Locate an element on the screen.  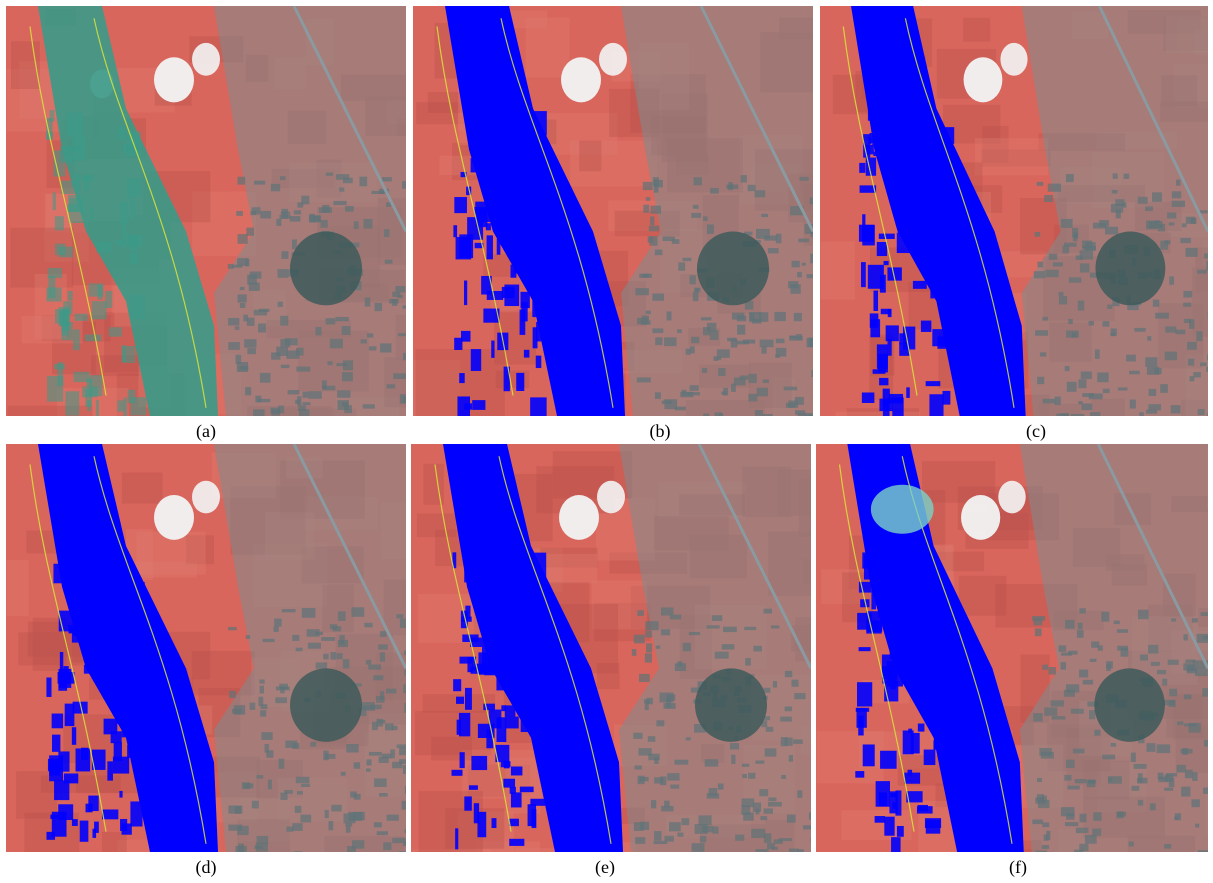
panel-f-caption: (f) is located at coordinates (1018, 867).